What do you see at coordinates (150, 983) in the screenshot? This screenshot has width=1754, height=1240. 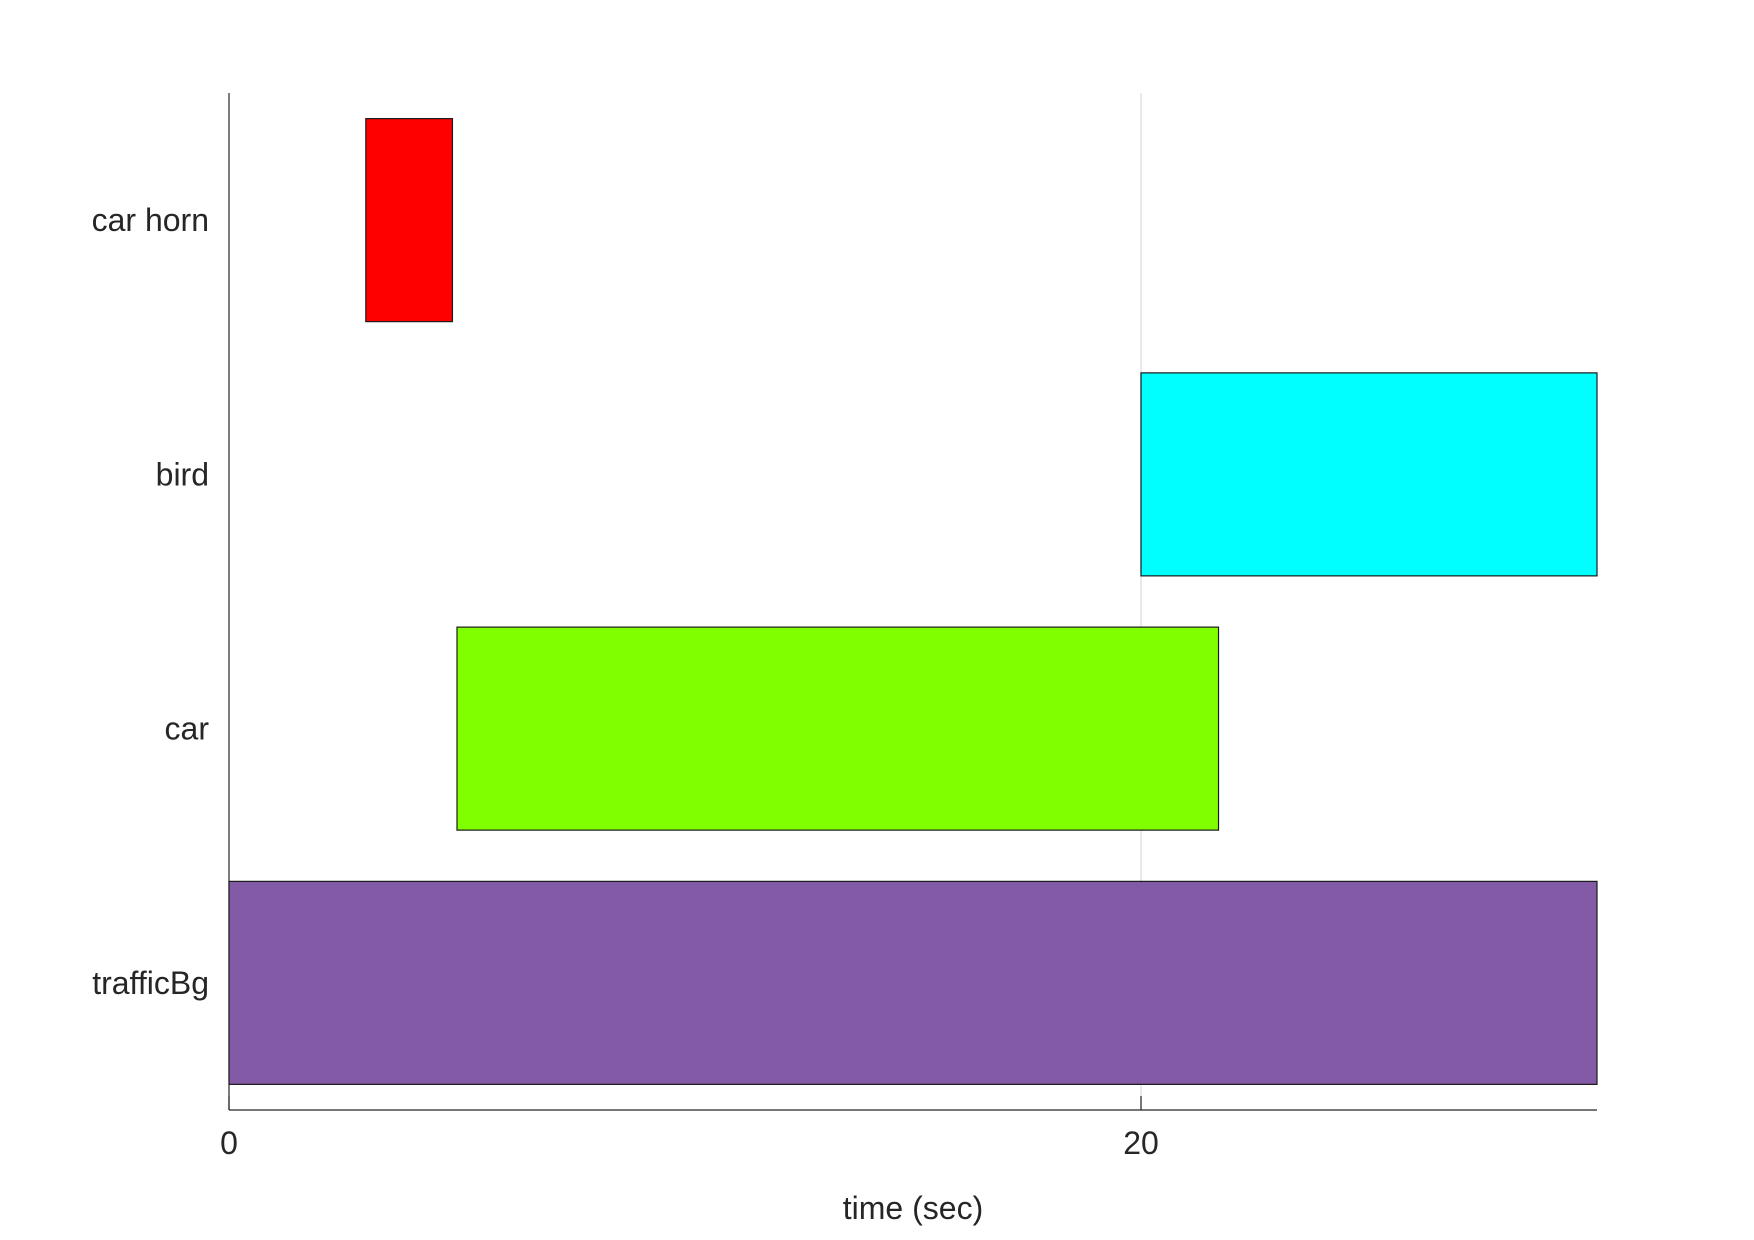 I see `y-tick-label-trafficbg: trafficBg` at bounding box center [150, 983].